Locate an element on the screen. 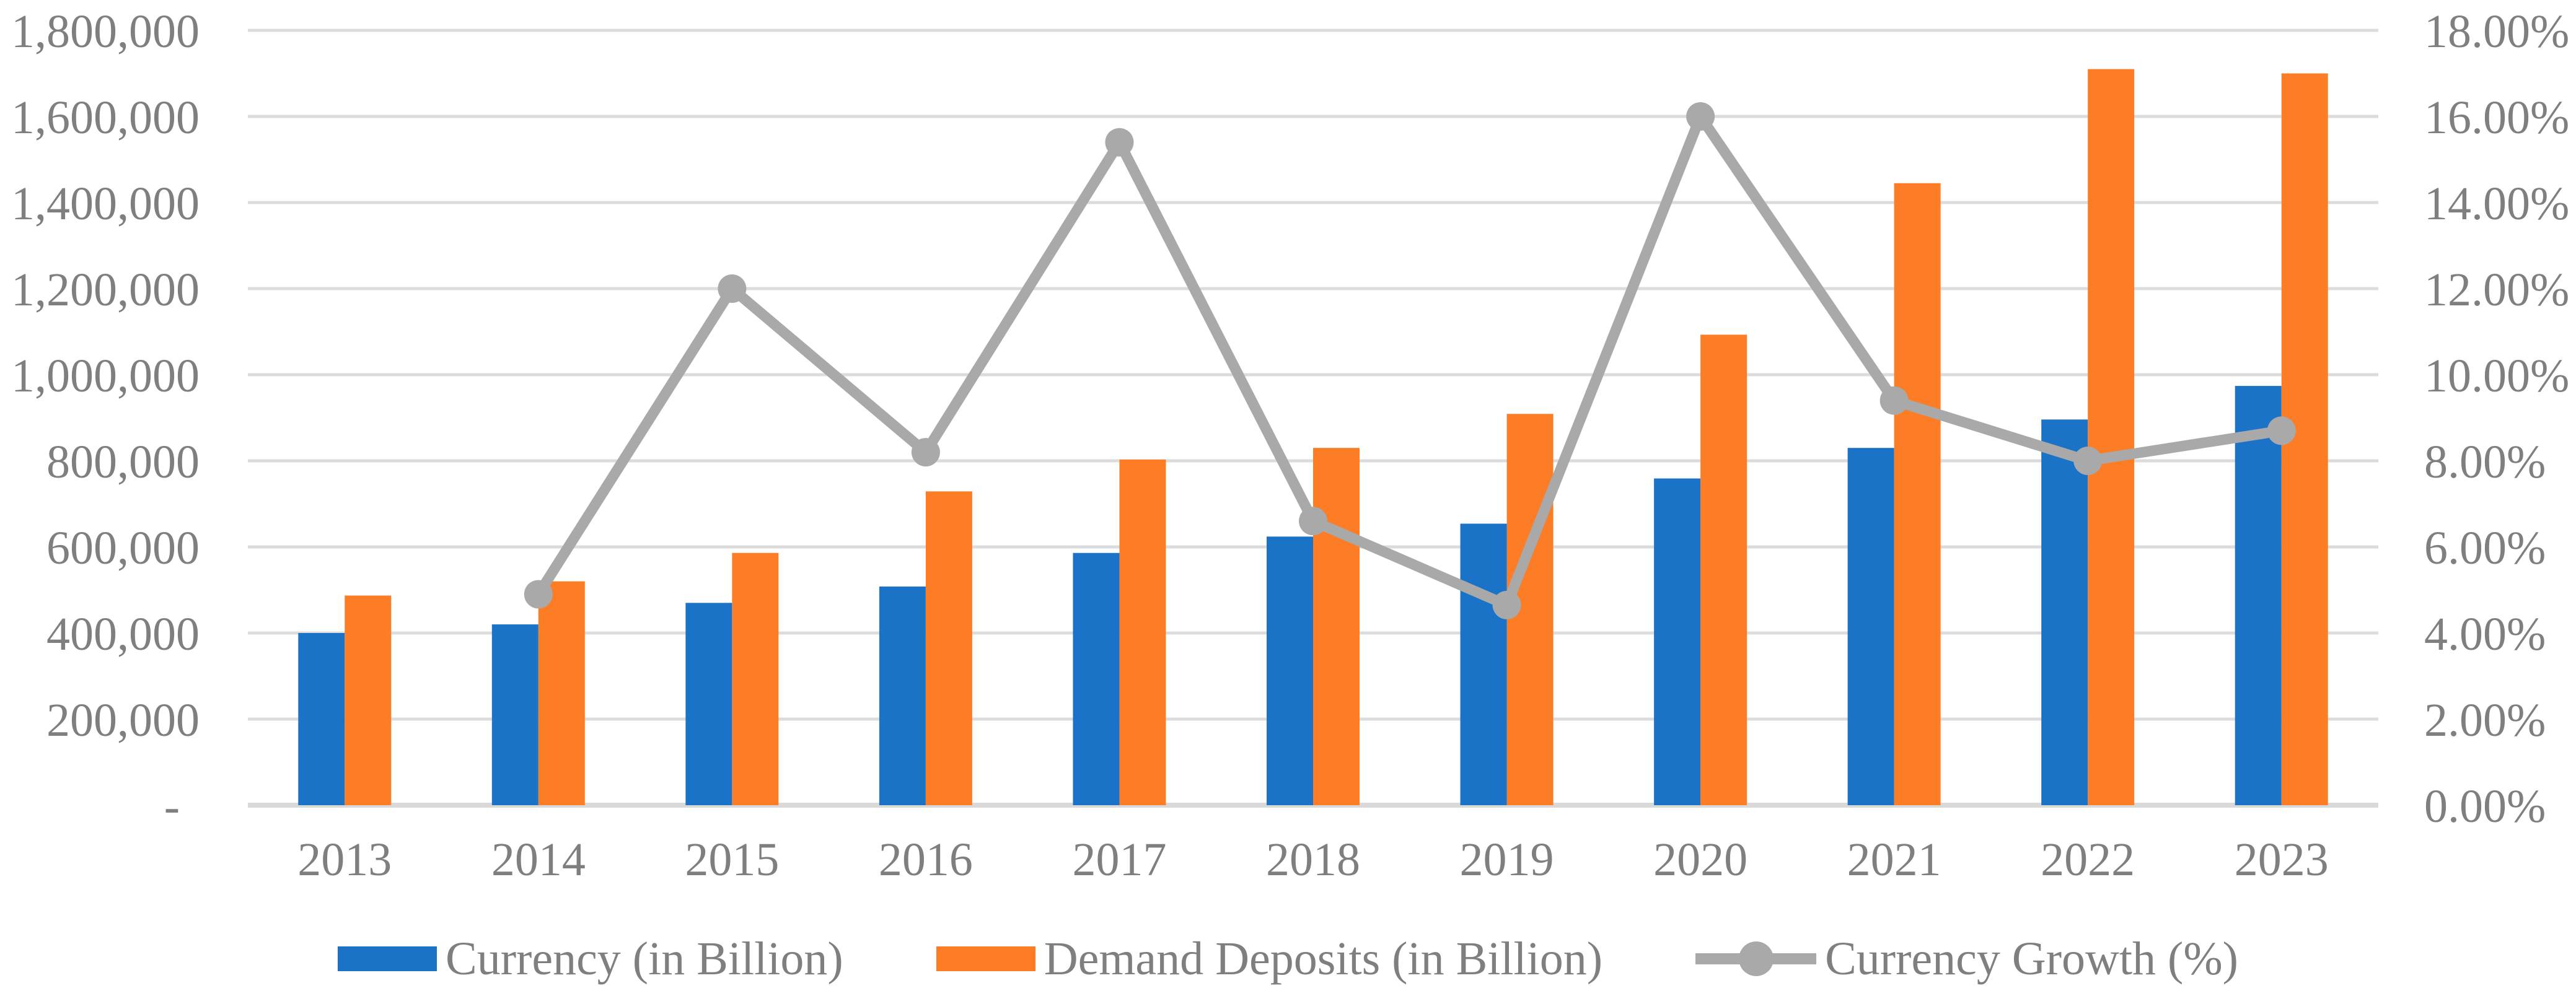 The width and height of the screenshot is (2576, 991). x-axis-label-2013: 2013 is located at coordinates (345, 860).